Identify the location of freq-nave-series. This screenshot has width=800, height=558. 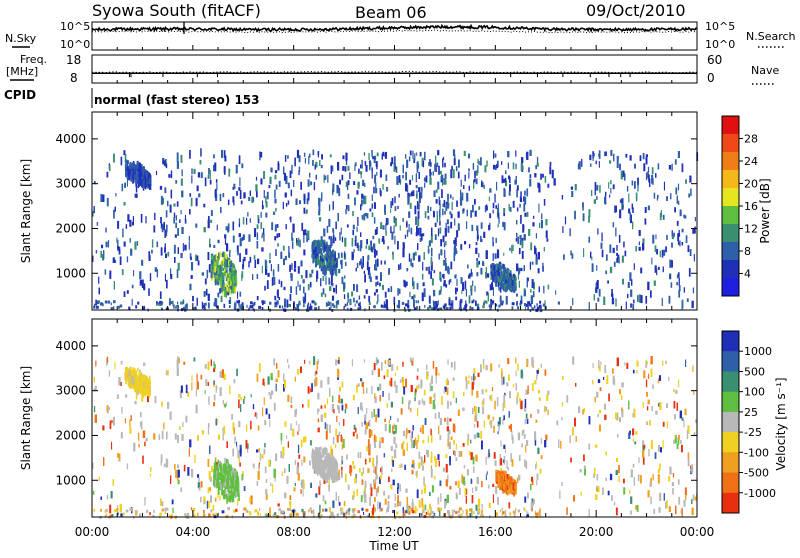
(394, 77).